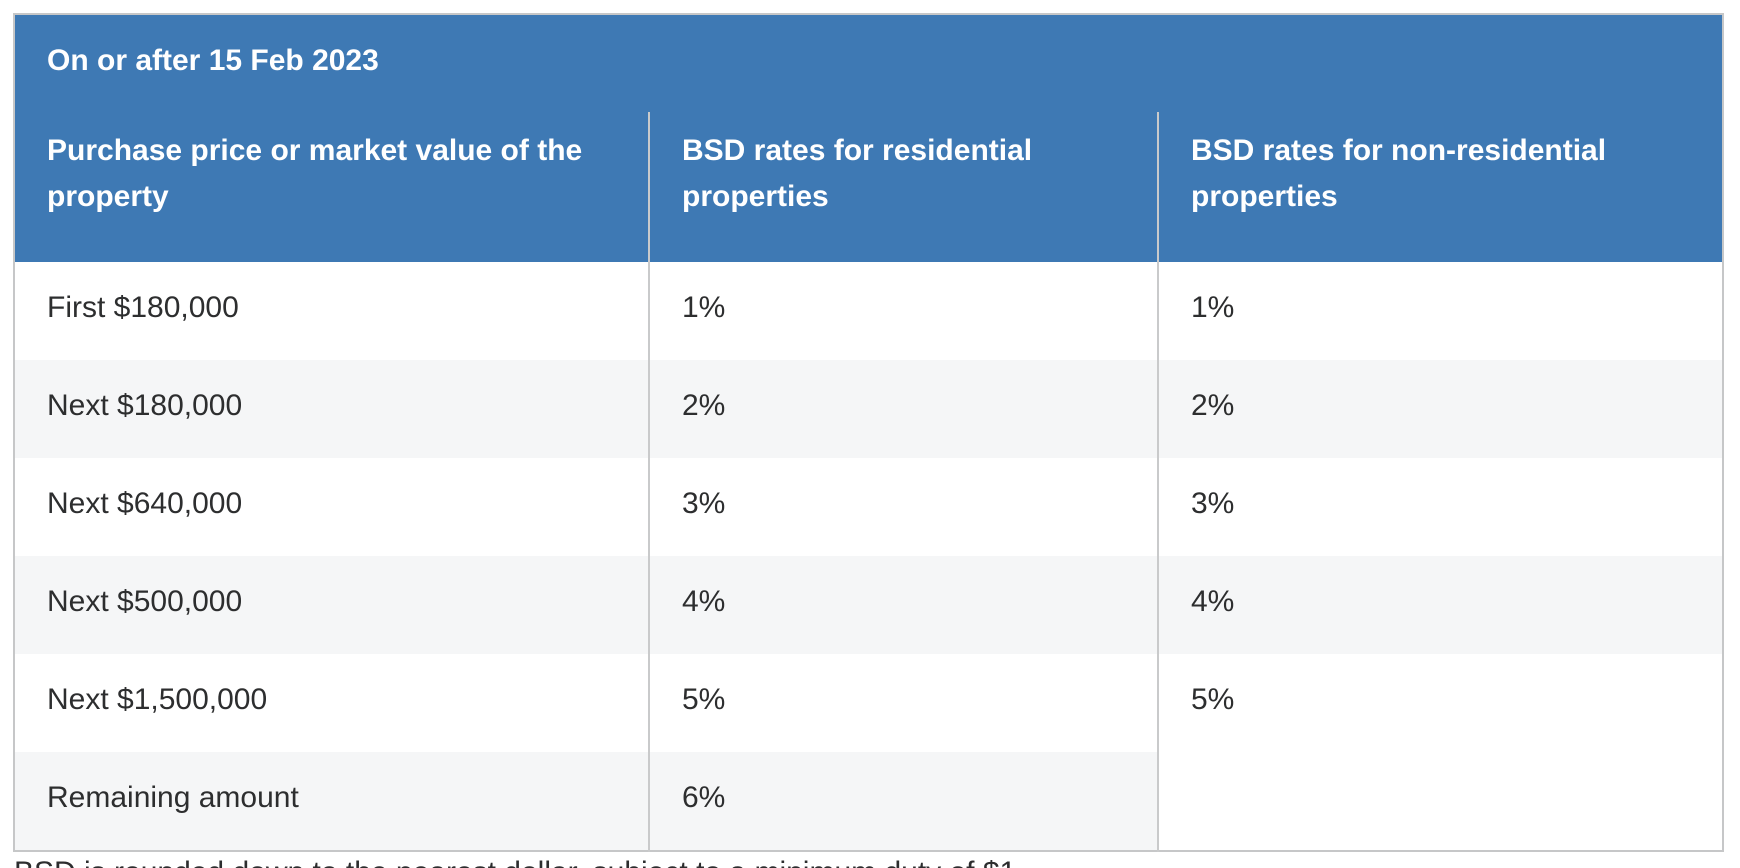 The height and width of the screenshot is (868, 1740). Describe the element at coordinates (1440, 187) in the screenshot. I see `column-header-non-residential: BSD rates for non-residential properties` at that location.